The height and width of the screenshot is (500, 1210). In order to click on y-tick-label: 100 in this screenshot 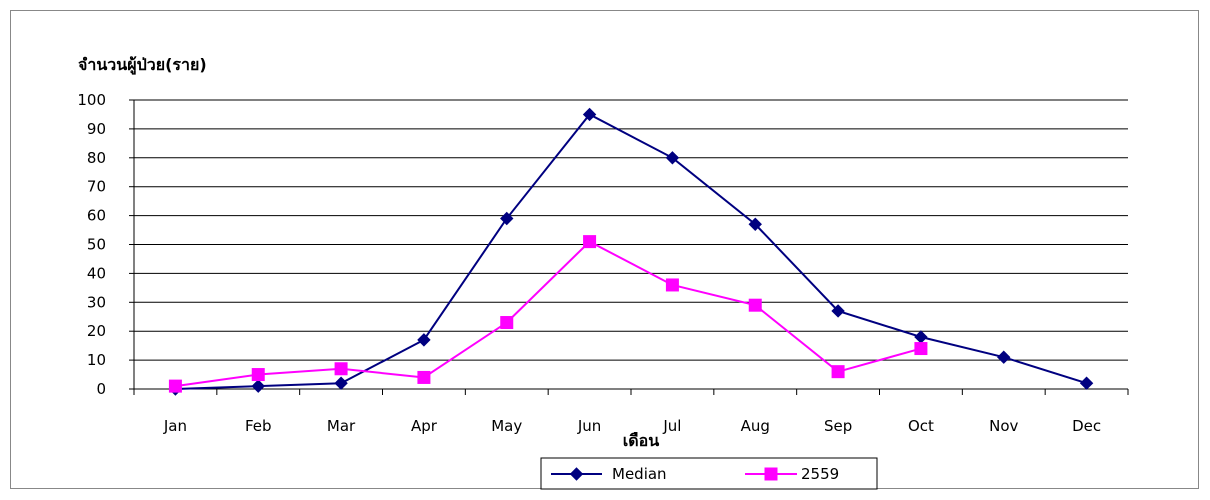, I will do `click(91, 100)`.